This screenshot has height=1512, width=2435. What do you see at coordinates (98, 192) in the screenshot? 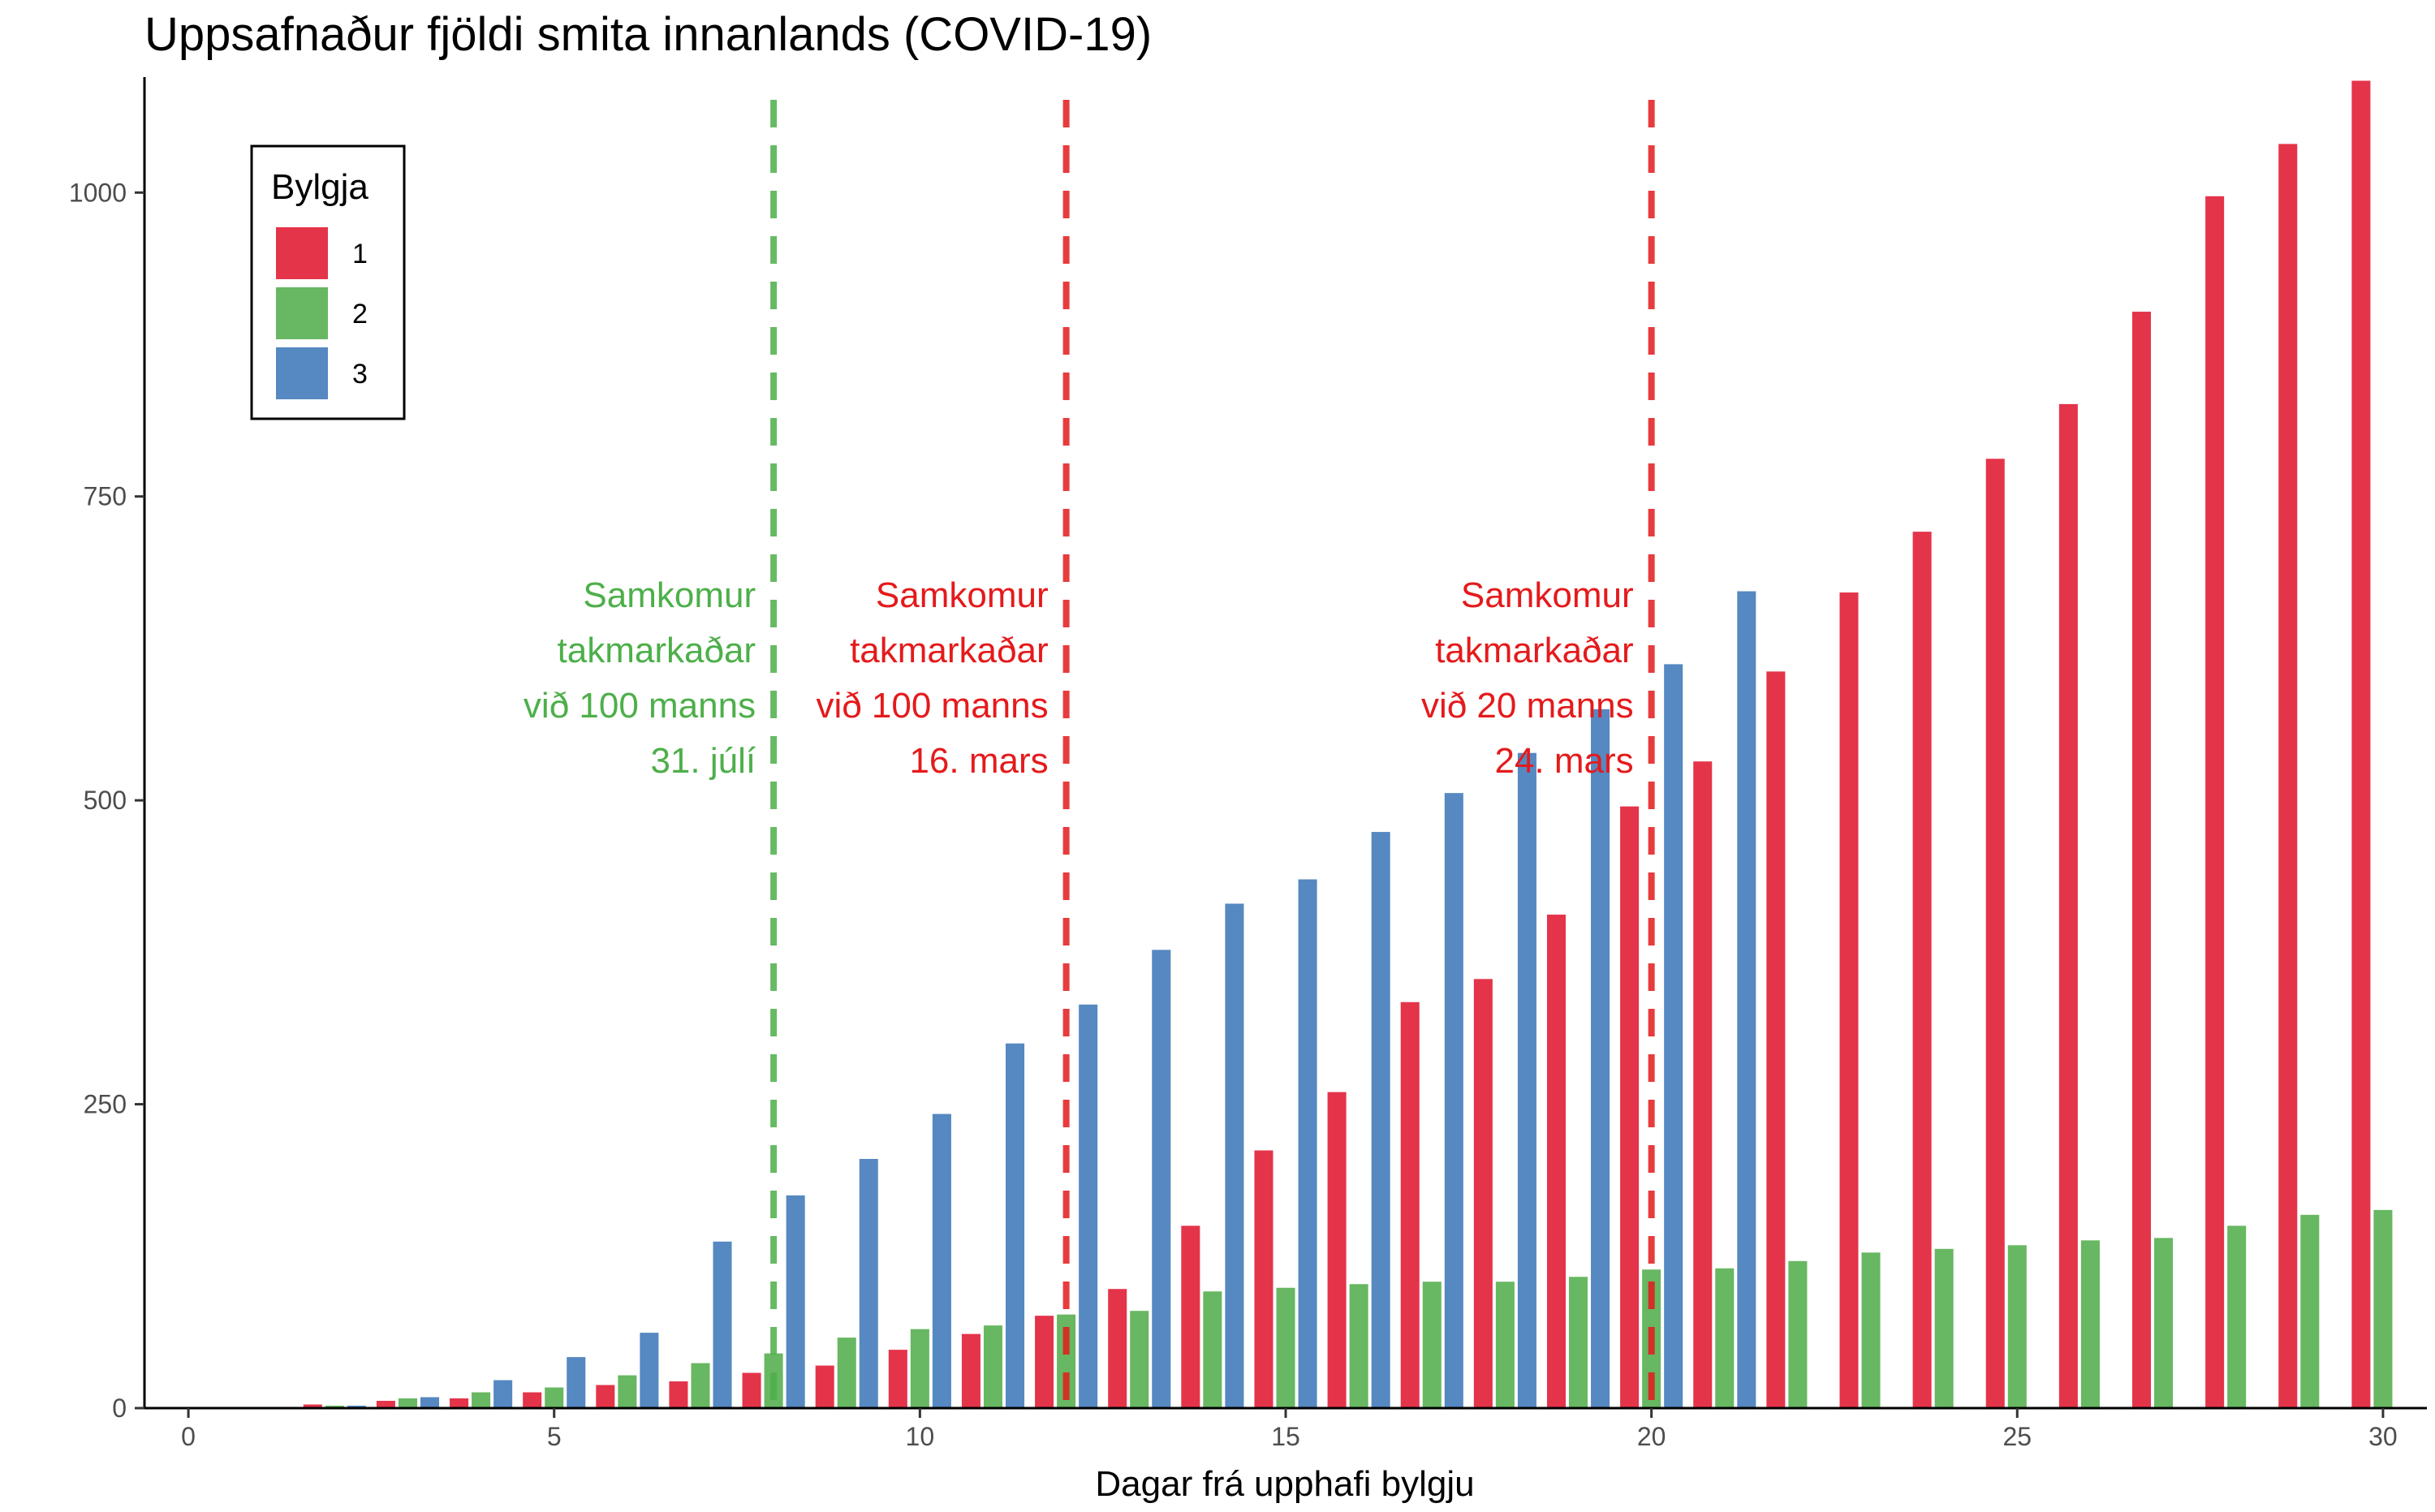
I see `y-tick-label-1000: 1000` at bounding box center [98, 192].